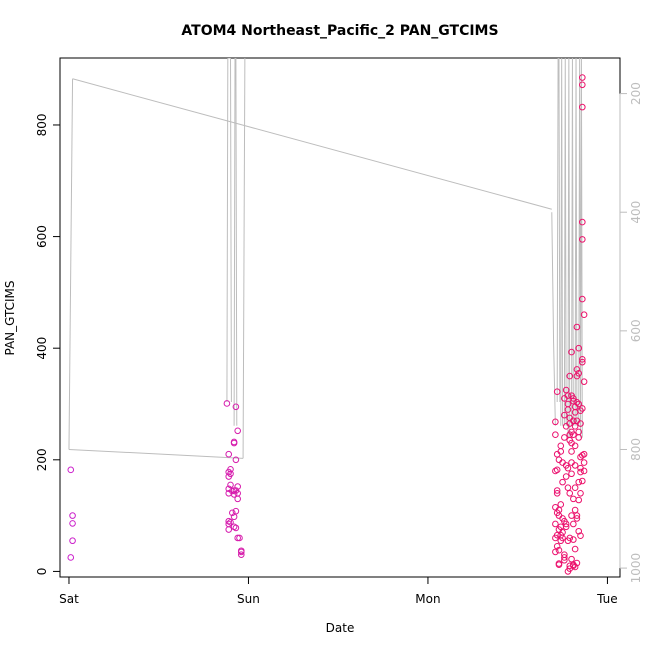 Image resolution: width=650 pixels, height=650 pixels. What do you see at coordinates (69, 599) in the screenshot?
I see `x-tick-label: Sat` at bounding box center [69, 599].